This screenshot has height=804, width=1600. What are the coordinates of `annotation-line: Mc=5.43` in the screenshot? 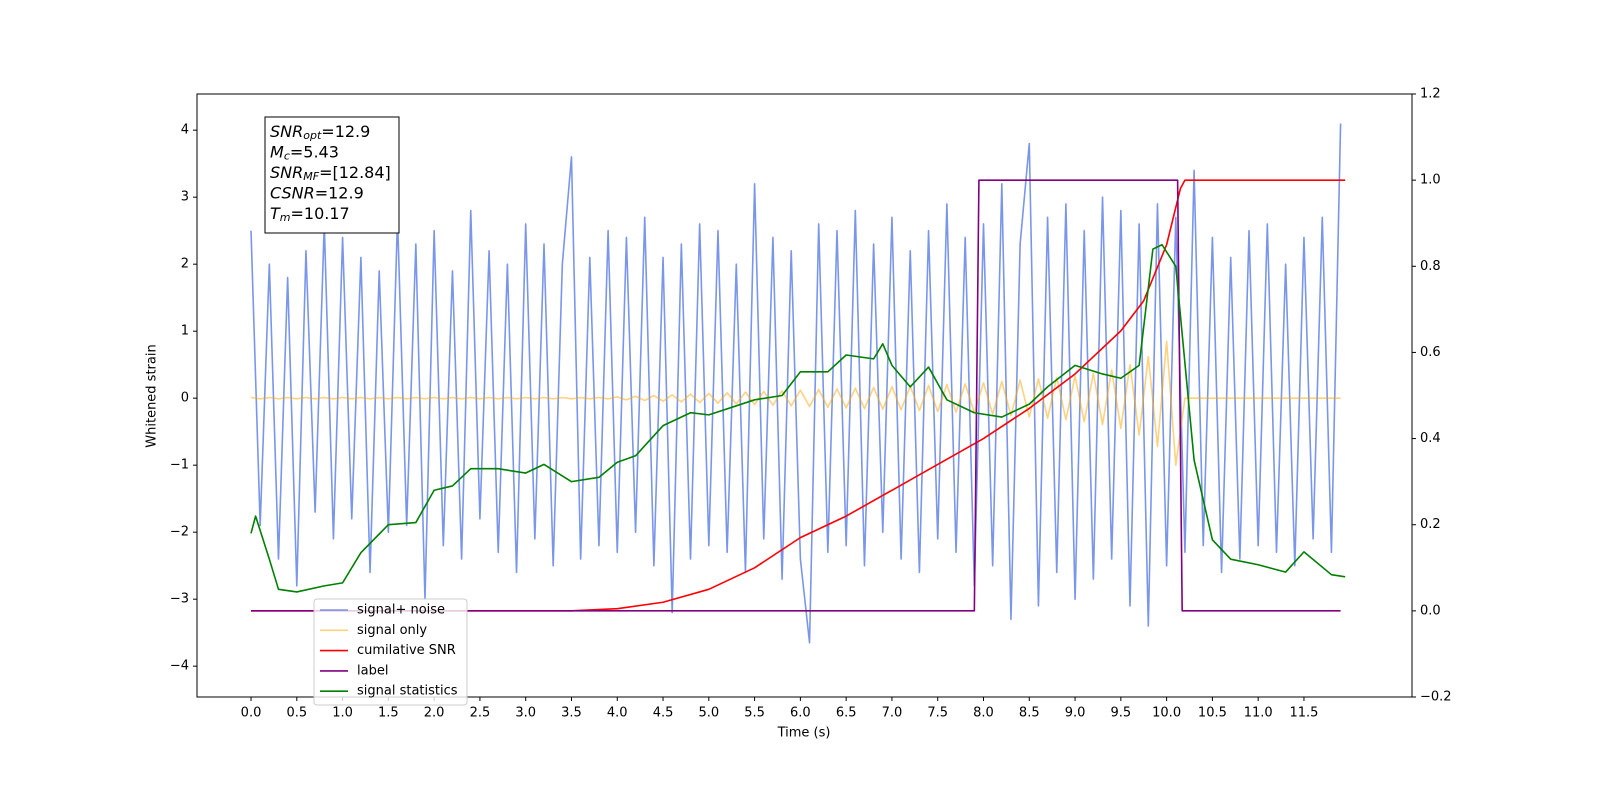 It's located at (304, 152).